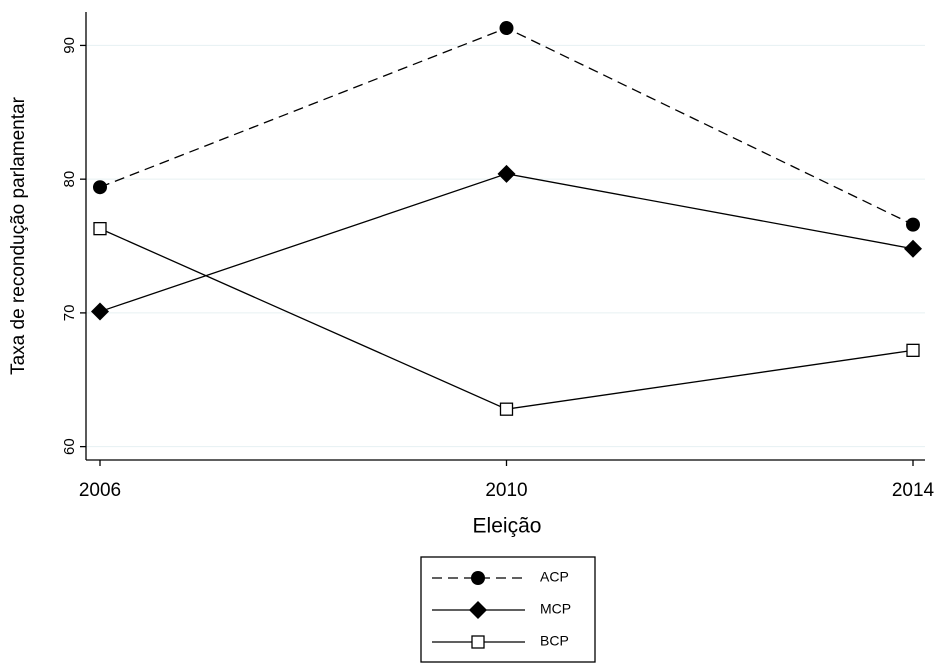 This screenshot has width=942, height=668. I want to click on legend-label: MCP, so click(555, 609).